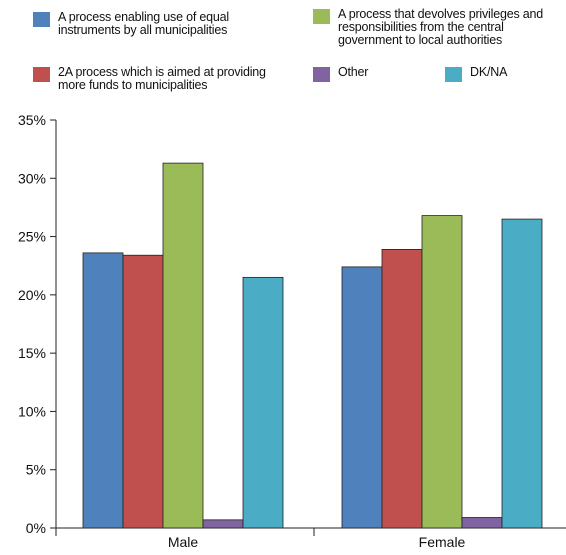 This screenshot has height=555, width=566. I want to click on legend-swatch-blue, so click(41, 19).